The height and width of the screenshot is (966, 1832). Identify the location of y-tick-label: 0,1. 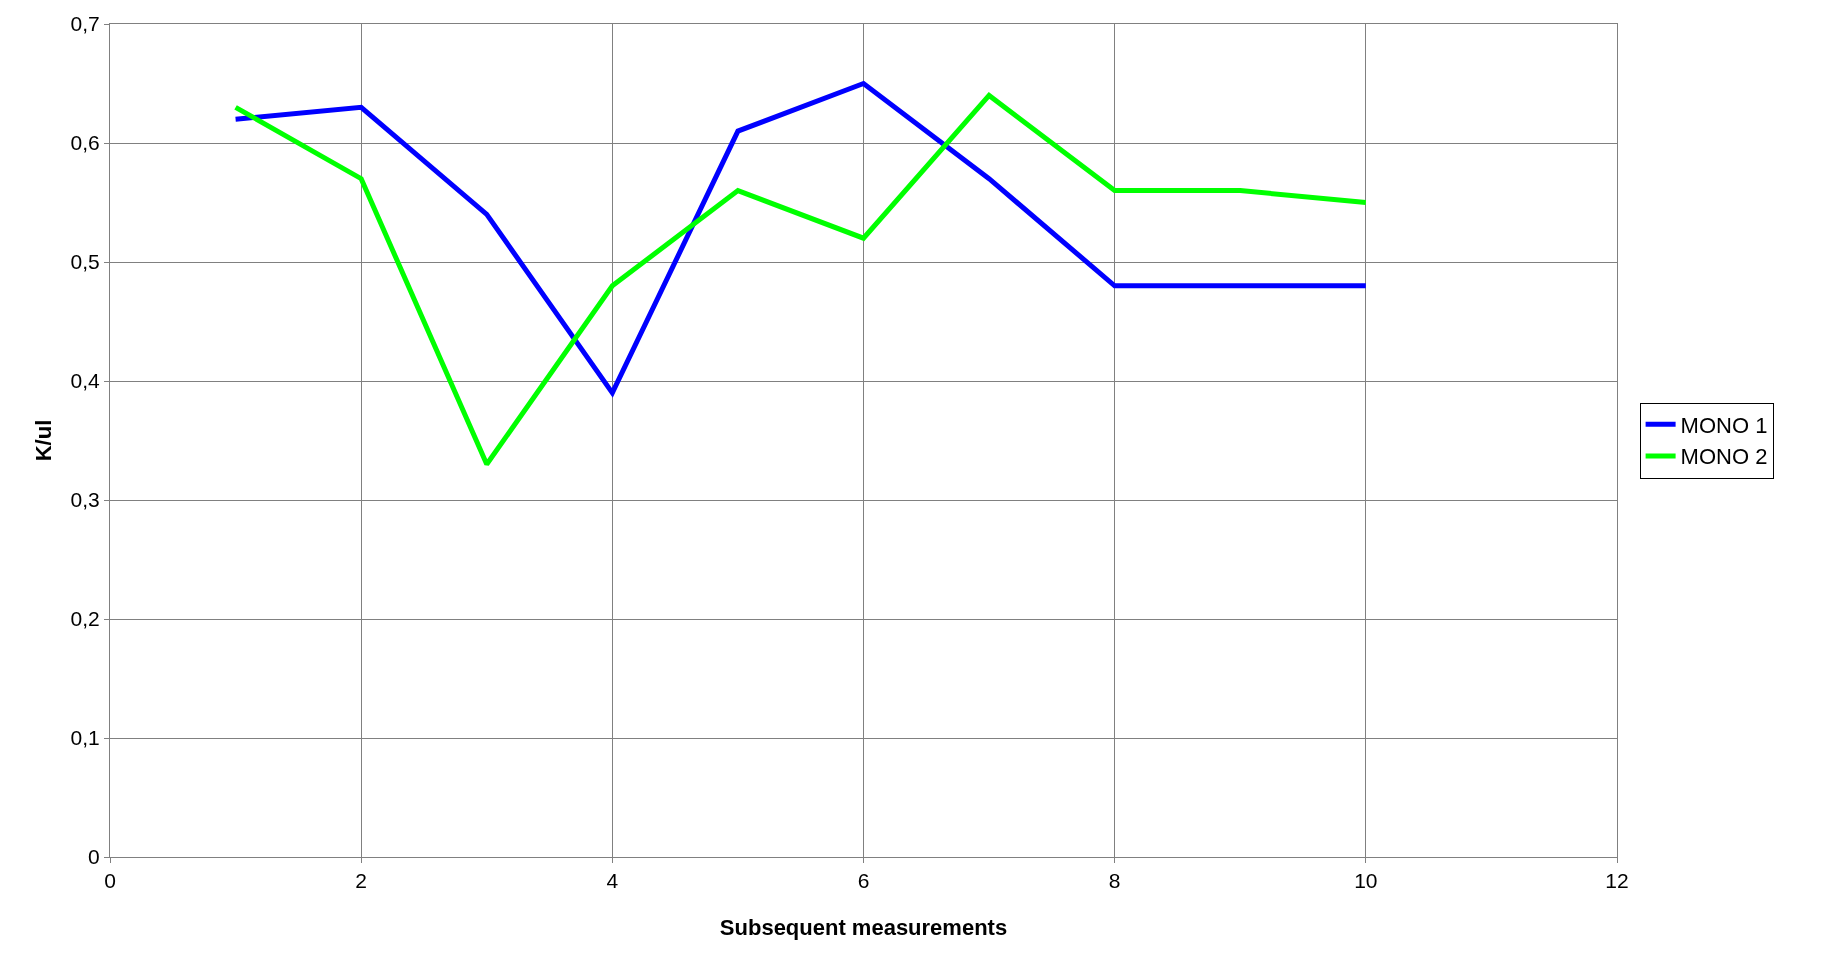
(85, 738).